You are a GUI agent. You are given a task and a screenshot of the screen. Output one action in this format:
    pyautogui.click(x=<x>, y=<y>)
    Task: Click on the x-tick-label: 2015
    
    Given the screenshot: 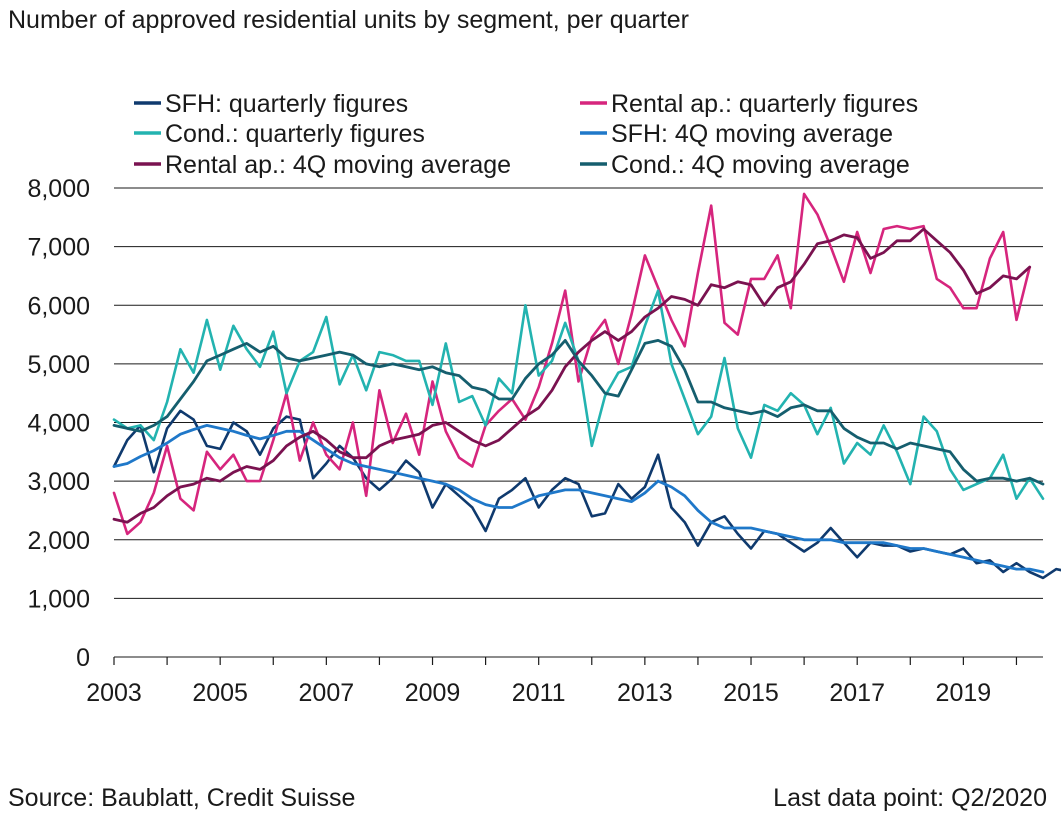 What is the action you would take?
    pyautogui.click(x=751, y=693)
    